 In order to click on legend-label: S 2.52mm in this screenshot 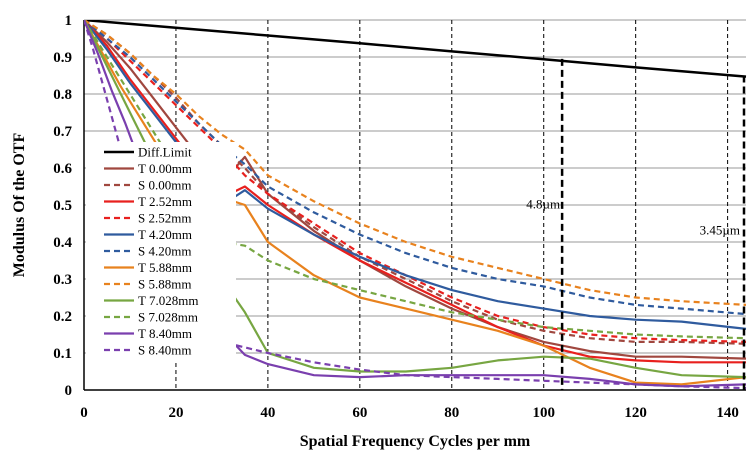, I will do `click(164, 218)`.